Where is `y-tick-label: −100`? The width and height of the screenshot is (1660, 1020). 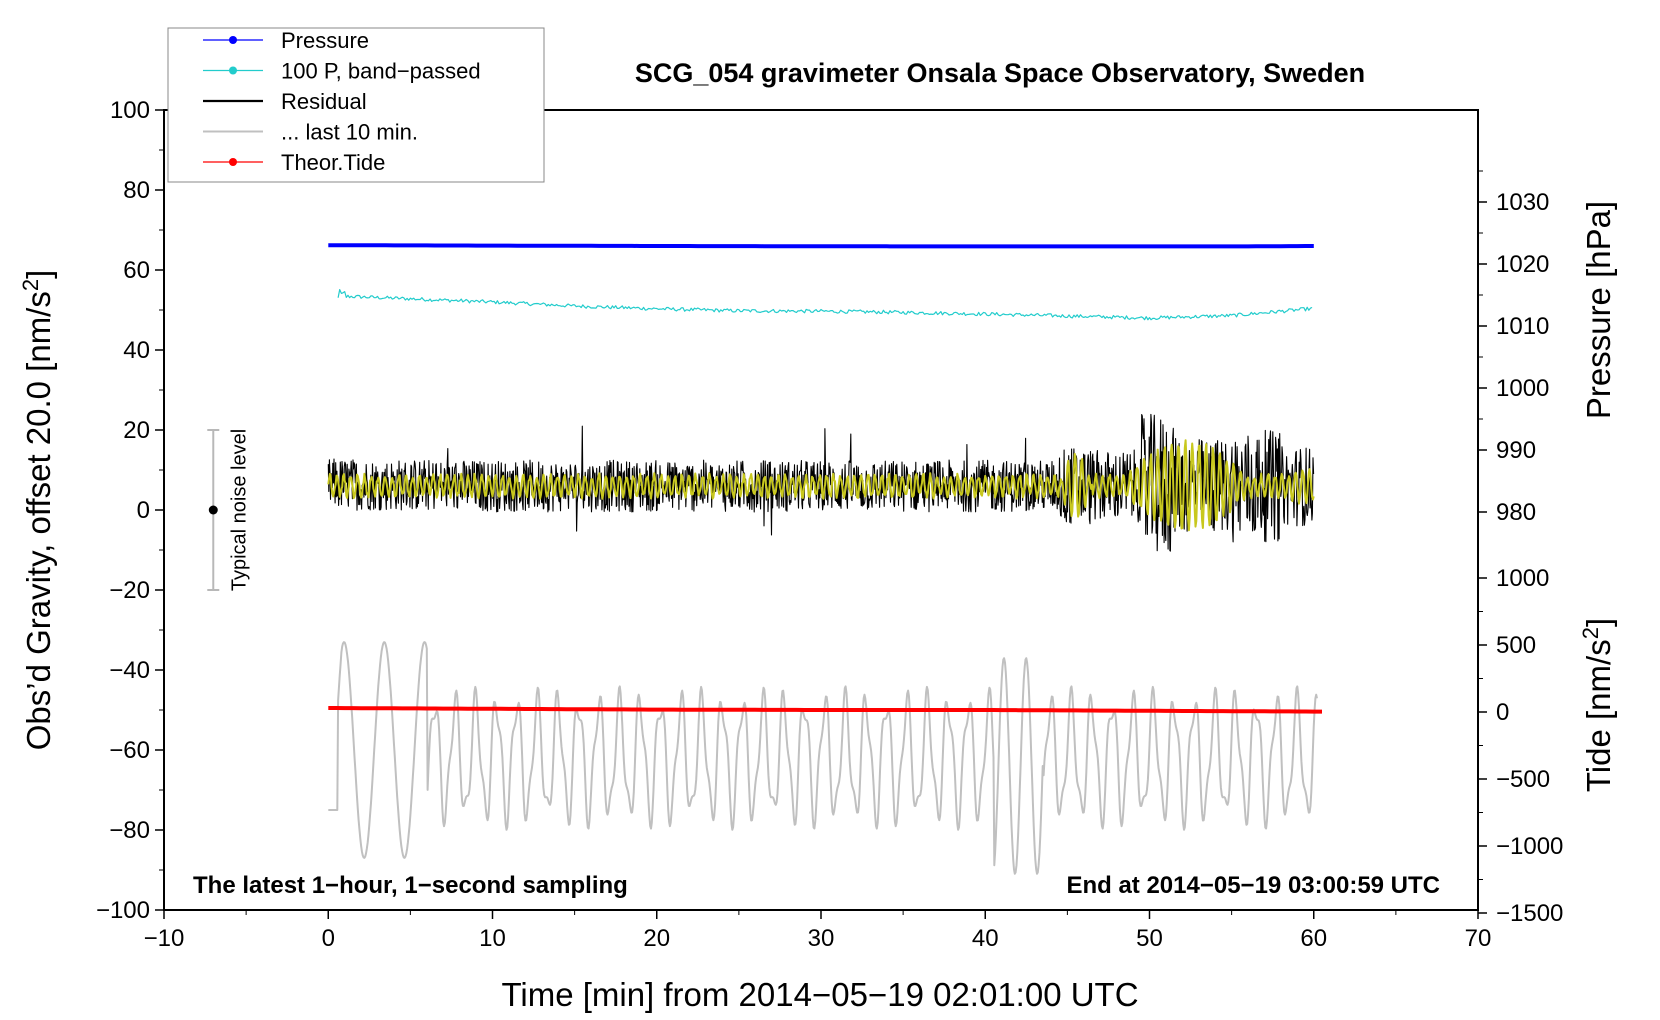
y-tick-label: −100 is located at coordinates (123, 910).